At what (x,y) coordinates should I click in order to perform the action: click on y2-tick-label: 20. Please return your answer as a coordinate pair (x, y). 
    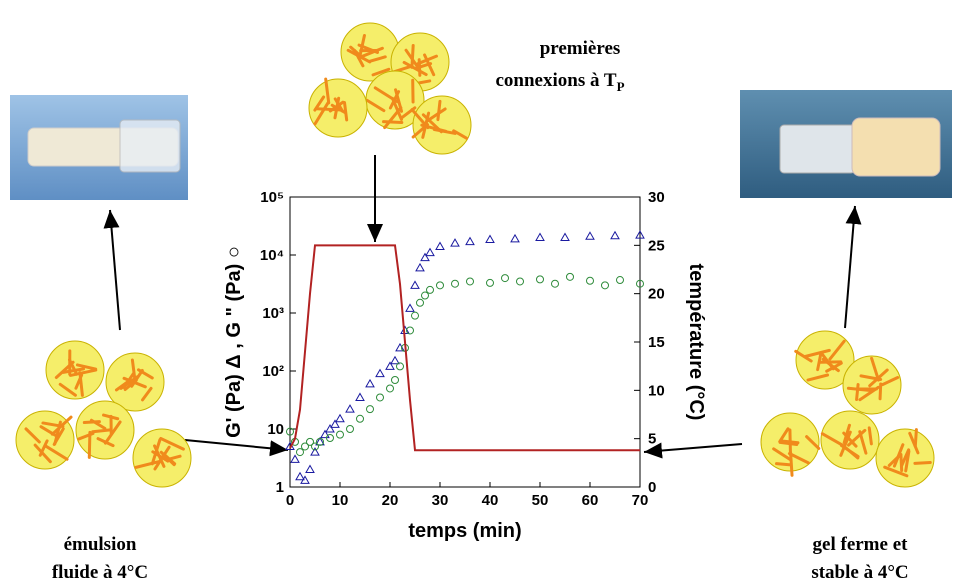
    Looking at the image, I should click on (656, 294).